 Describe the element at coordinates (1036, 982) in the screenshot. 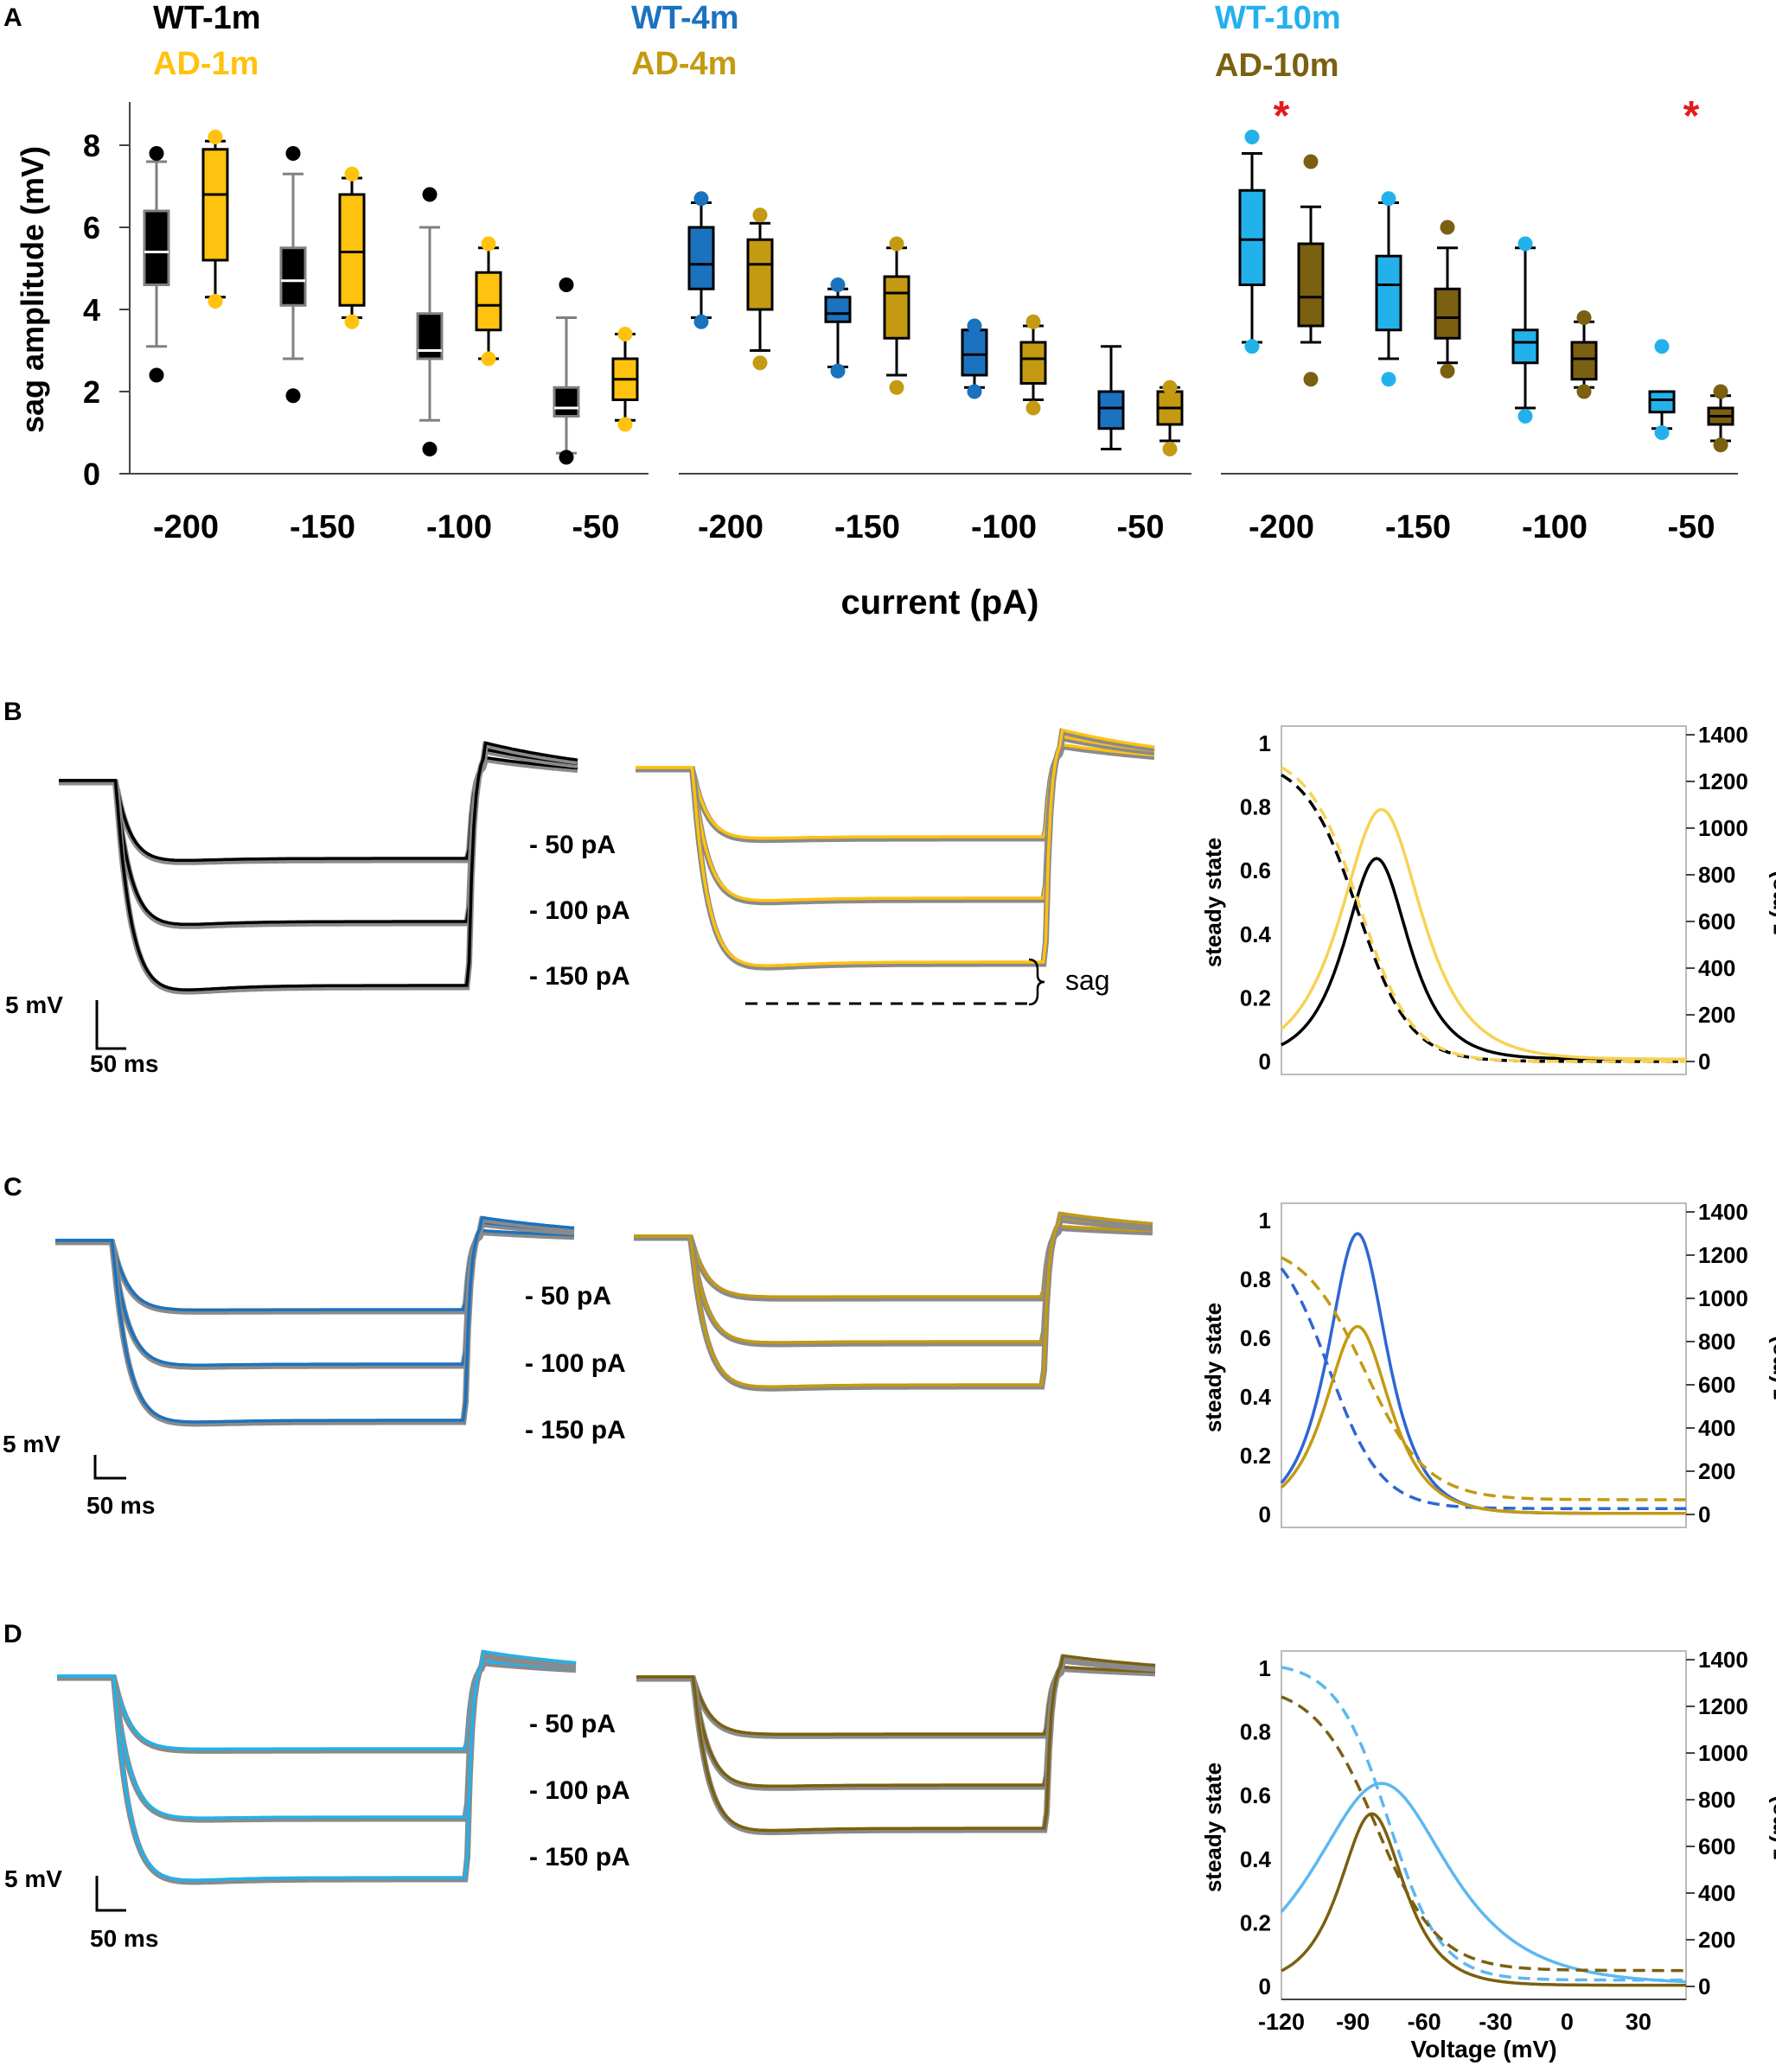

I see `sag-bracket` at that location.